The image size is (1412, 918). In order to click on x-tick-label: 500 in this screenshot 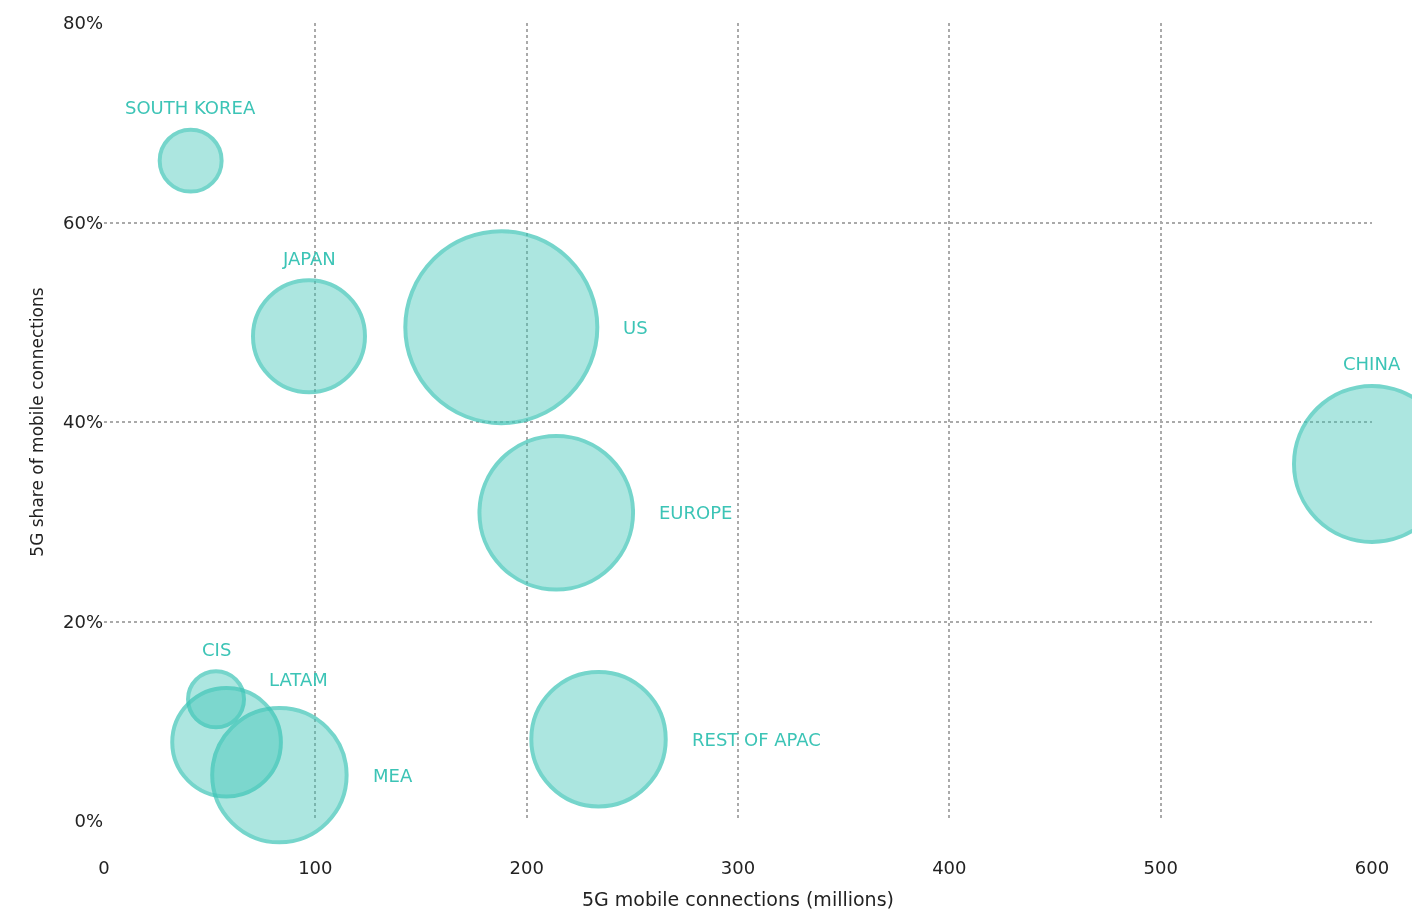, I will do `click(1160, 867)`.